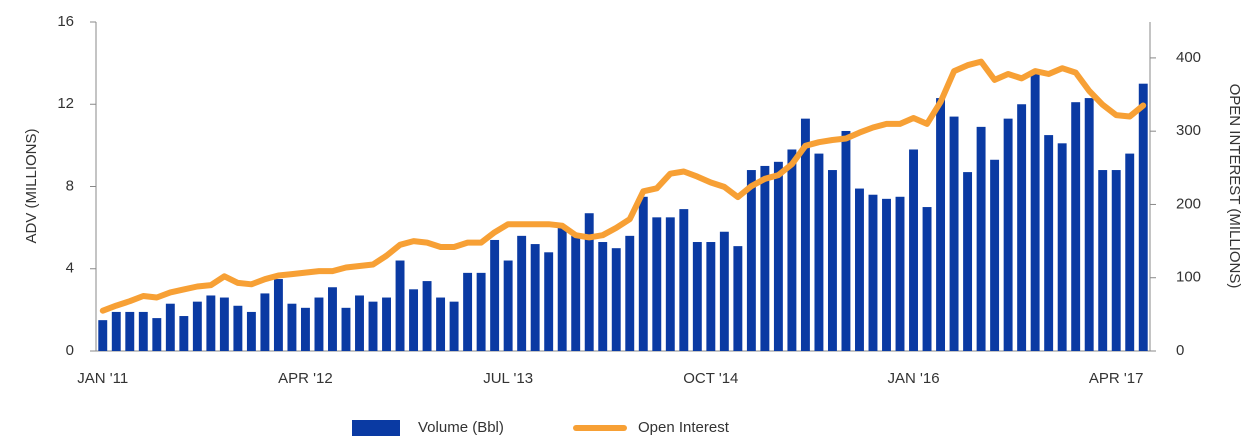 The image size is (1249, 441). What do you see at coordinates (65, 21) in the screenshot?
I see `y-tick-label: 16` at bounding box center [65, 21].